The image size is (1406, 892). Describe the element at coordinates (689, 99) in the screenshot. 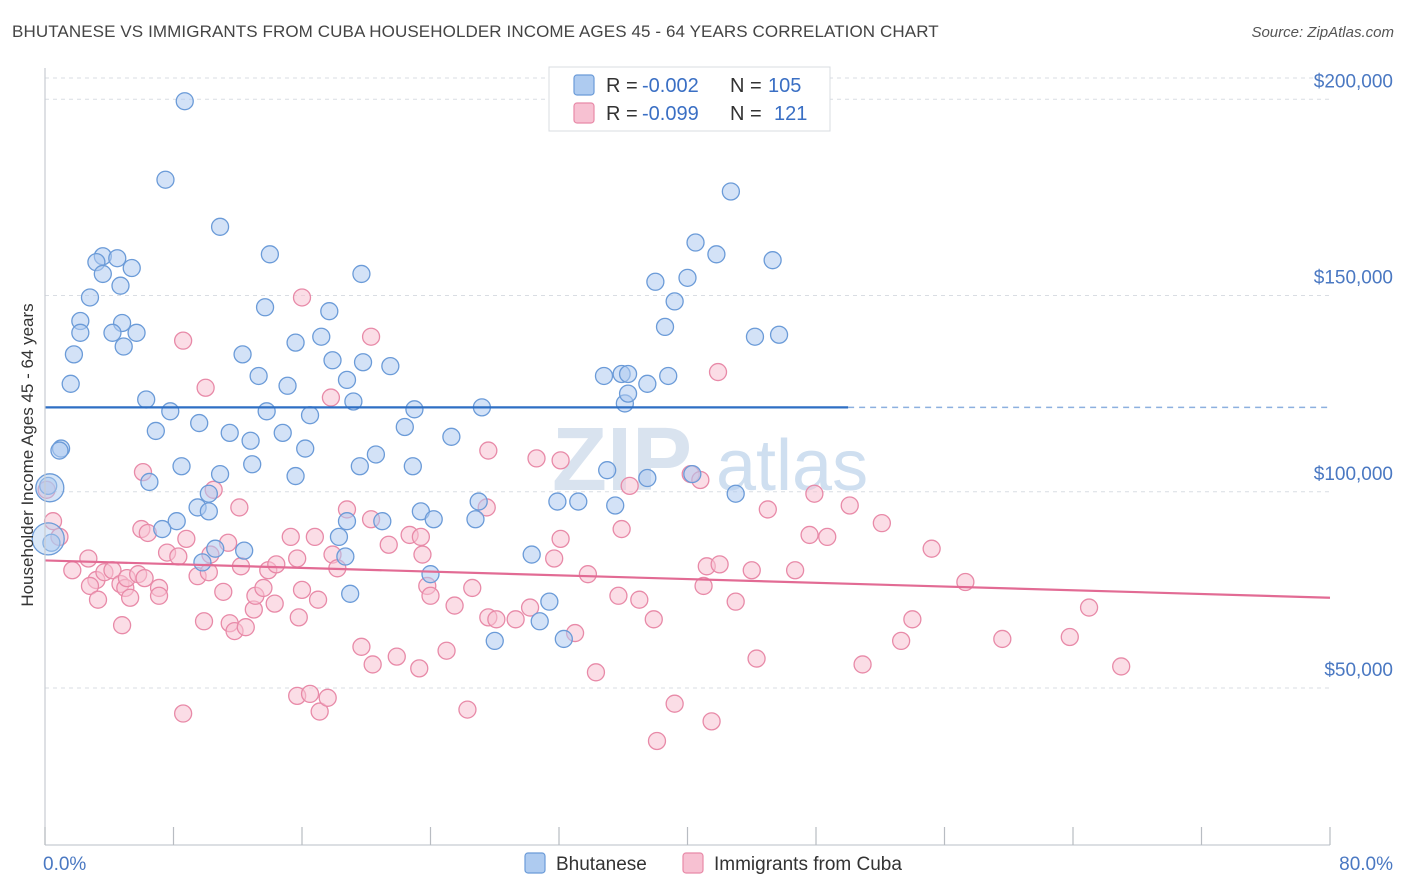

I see `legend-box` at that location.